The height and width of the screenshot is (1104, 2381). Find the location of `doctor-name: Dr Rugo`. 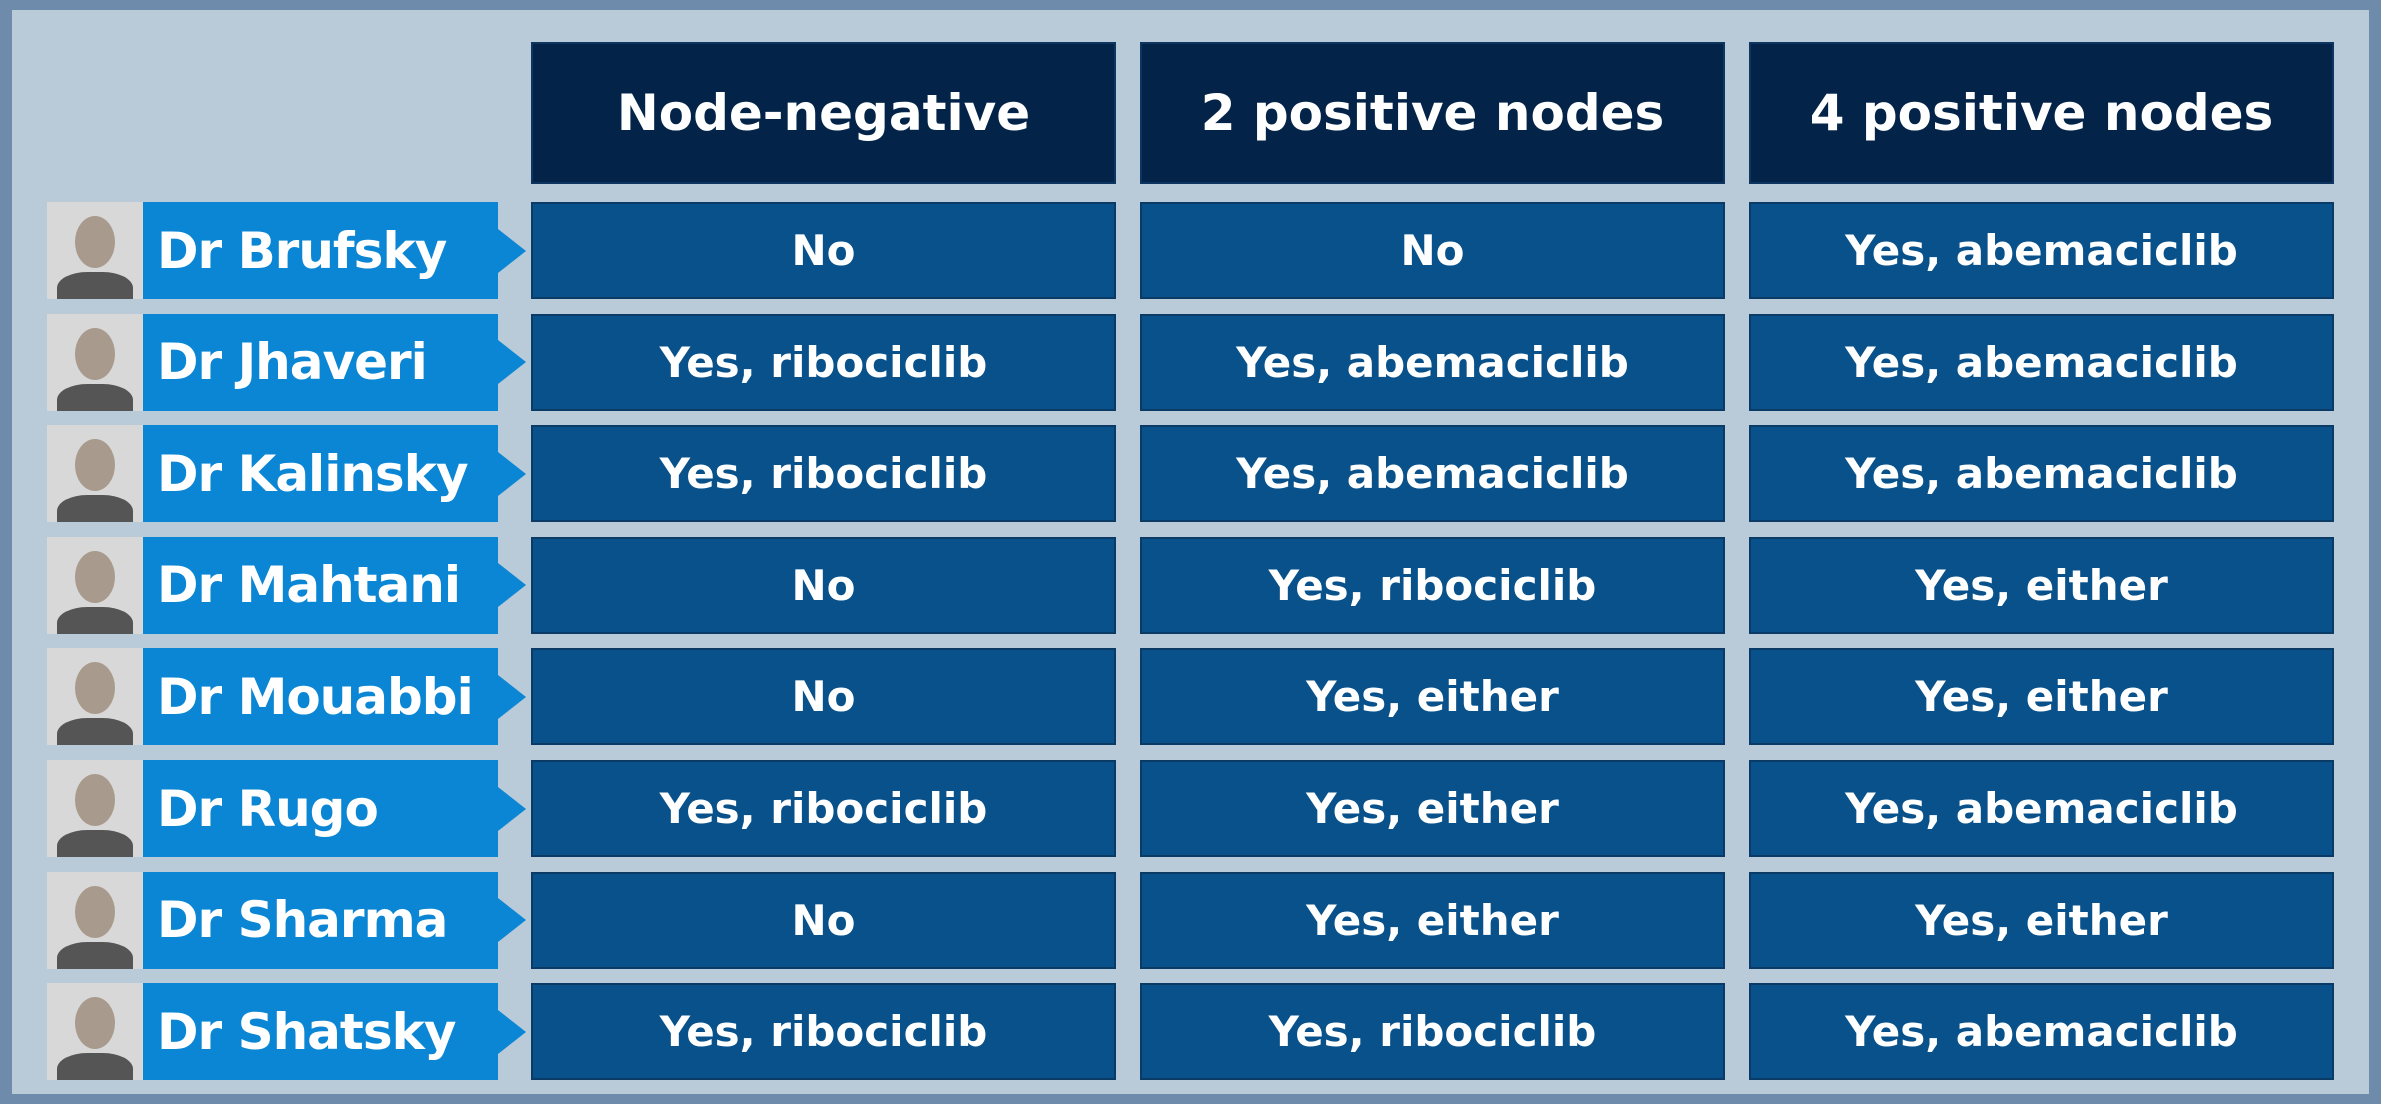

doctor-name: Dr Rugo is located at coordinates (320, 808).